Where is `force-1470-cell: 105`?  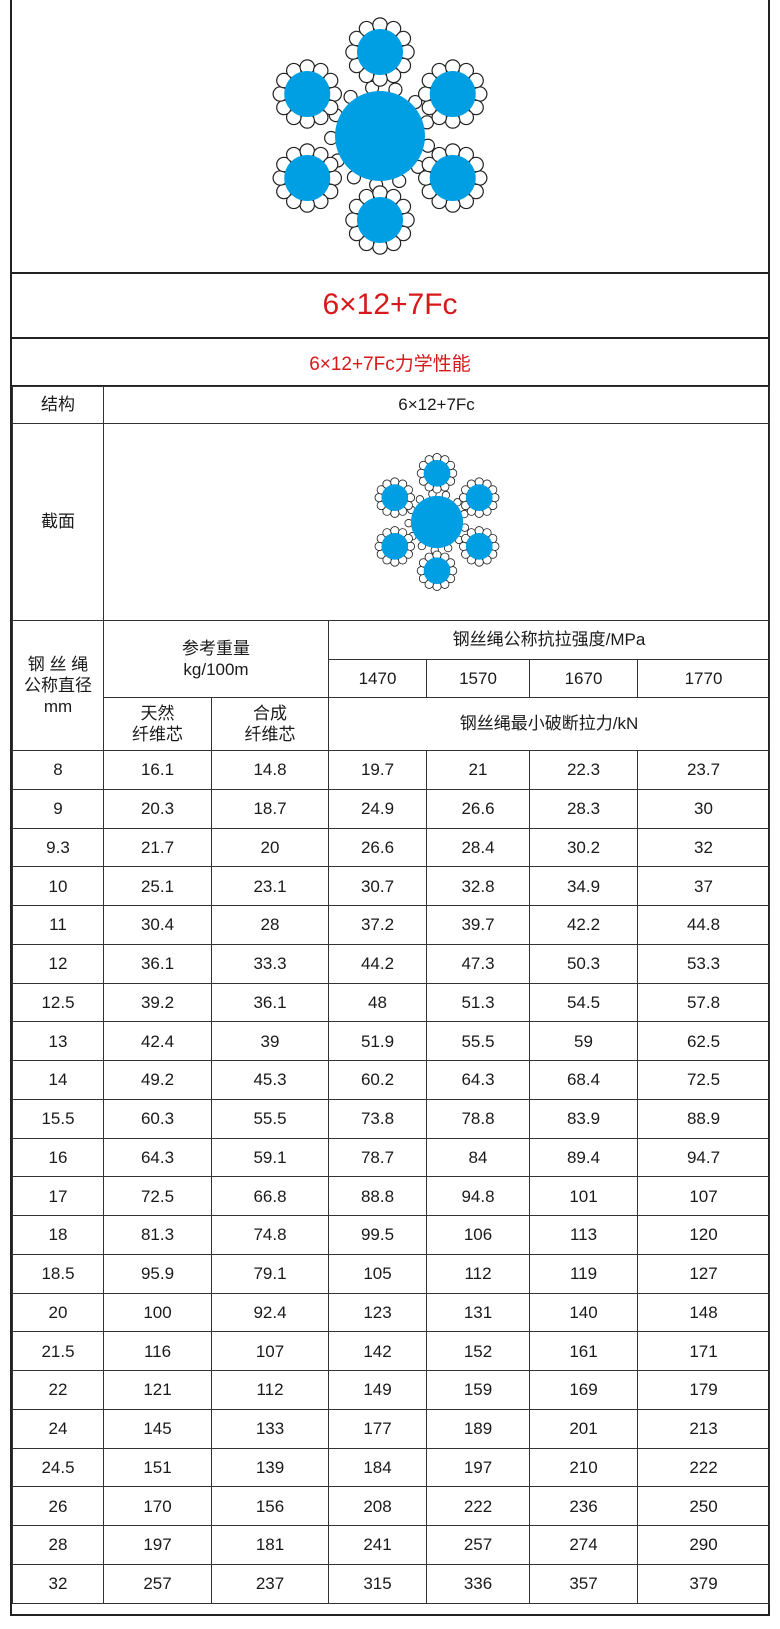
force-1470-cell: 105 is located at coordinates (377, 1273).